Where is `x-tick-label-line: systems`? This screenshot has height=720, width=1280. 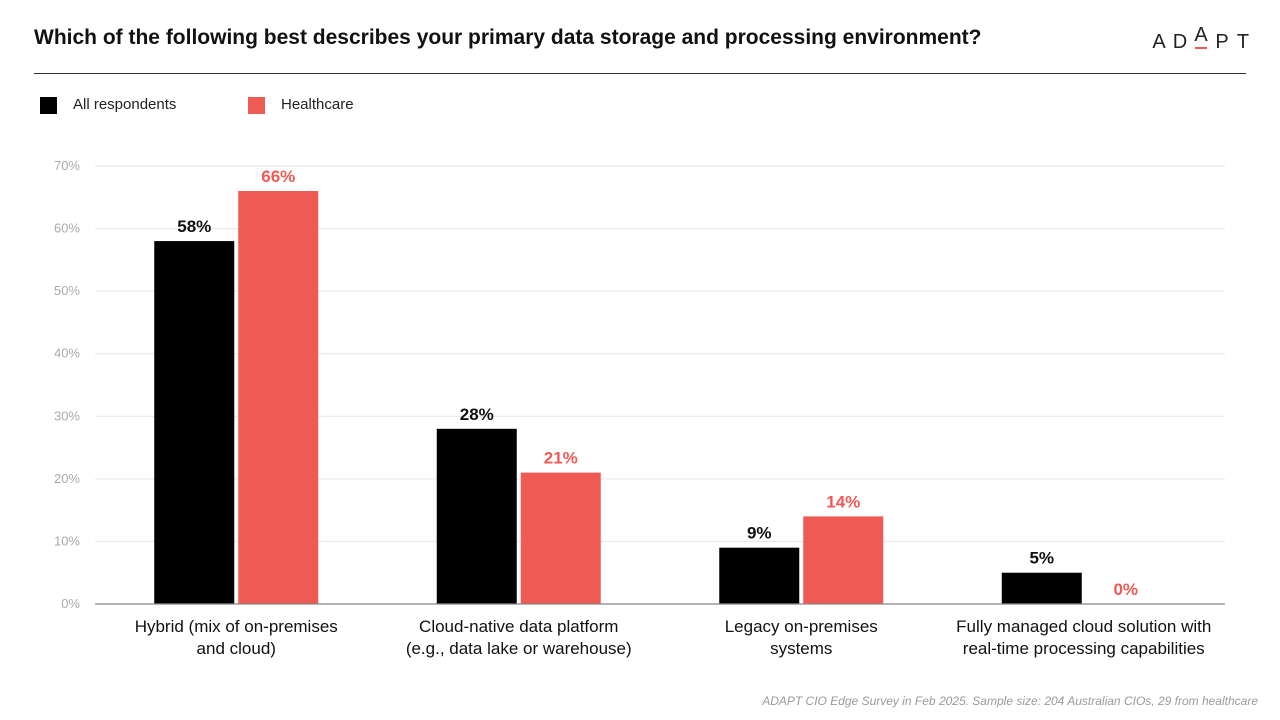
x-tick-label-line: systems is located at coordinates (801, 648).